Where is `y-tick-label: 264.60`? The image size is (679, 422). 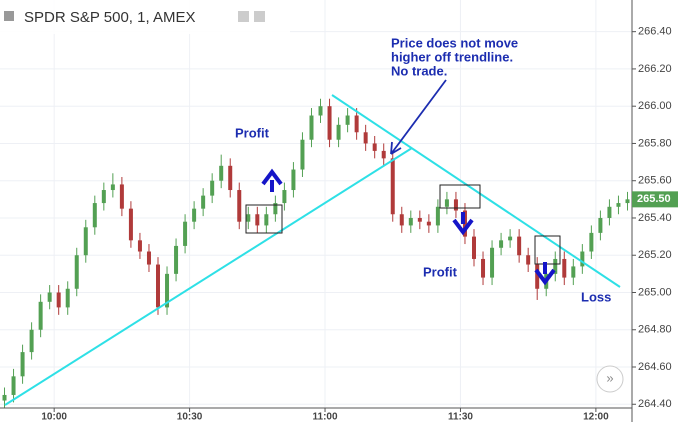
y-tick-label: 264.60 is located at coordinates (655, 367).